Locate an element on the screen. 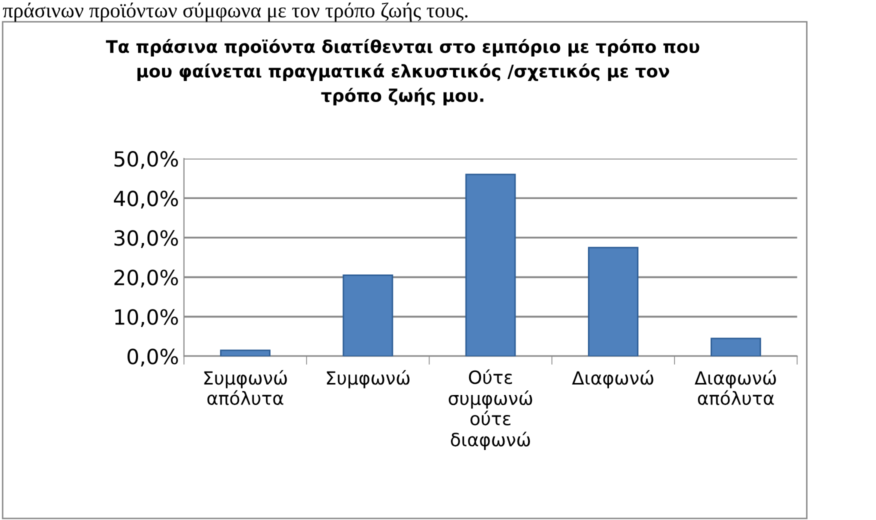 The width and height of the screenshot is (876, 520). text: πράσινων προϊόντων σύμφωνα με τον τρόπο ζωής τους. is located at coordinates (235, 12).